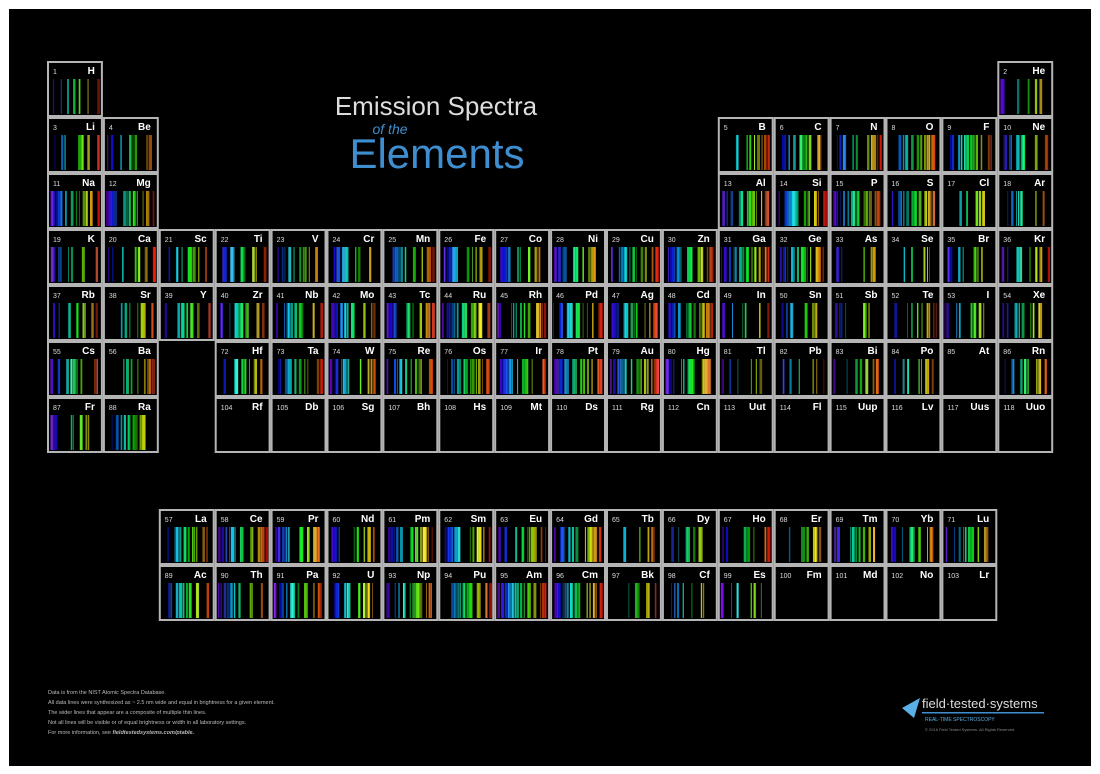 The image size is (1100, 774). What do you see at coordinates (930, 127) in the screenshot?
I see `element-symbol: O` at bounding box center [930, 127].